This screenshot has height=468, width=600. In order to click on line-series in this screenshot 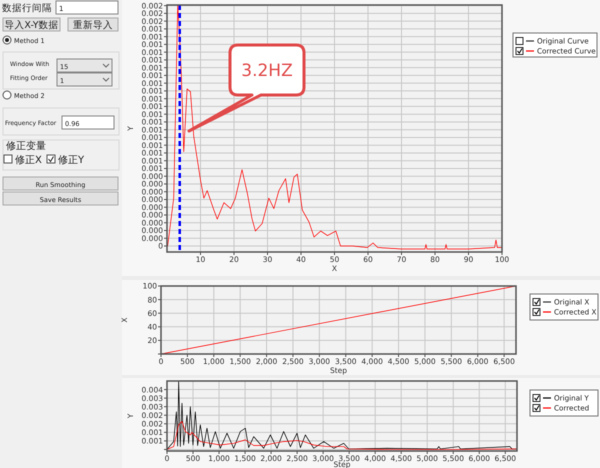, I will do `click(342, 435)`.